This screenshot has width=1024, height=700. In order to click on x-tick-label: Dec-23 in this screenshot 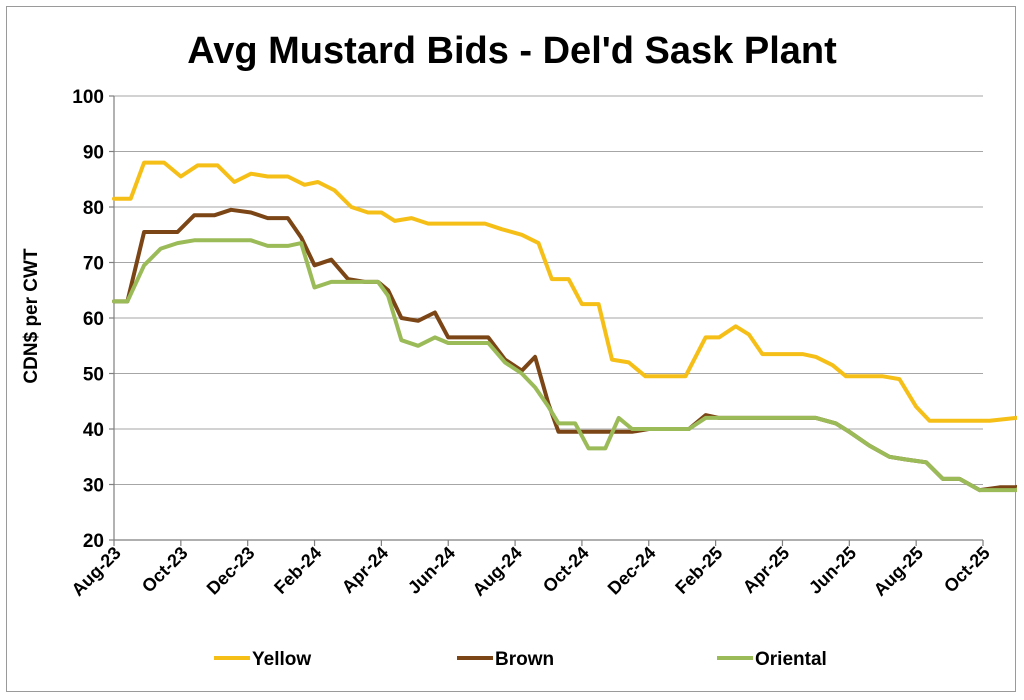, I will do `click(231, 571)`.